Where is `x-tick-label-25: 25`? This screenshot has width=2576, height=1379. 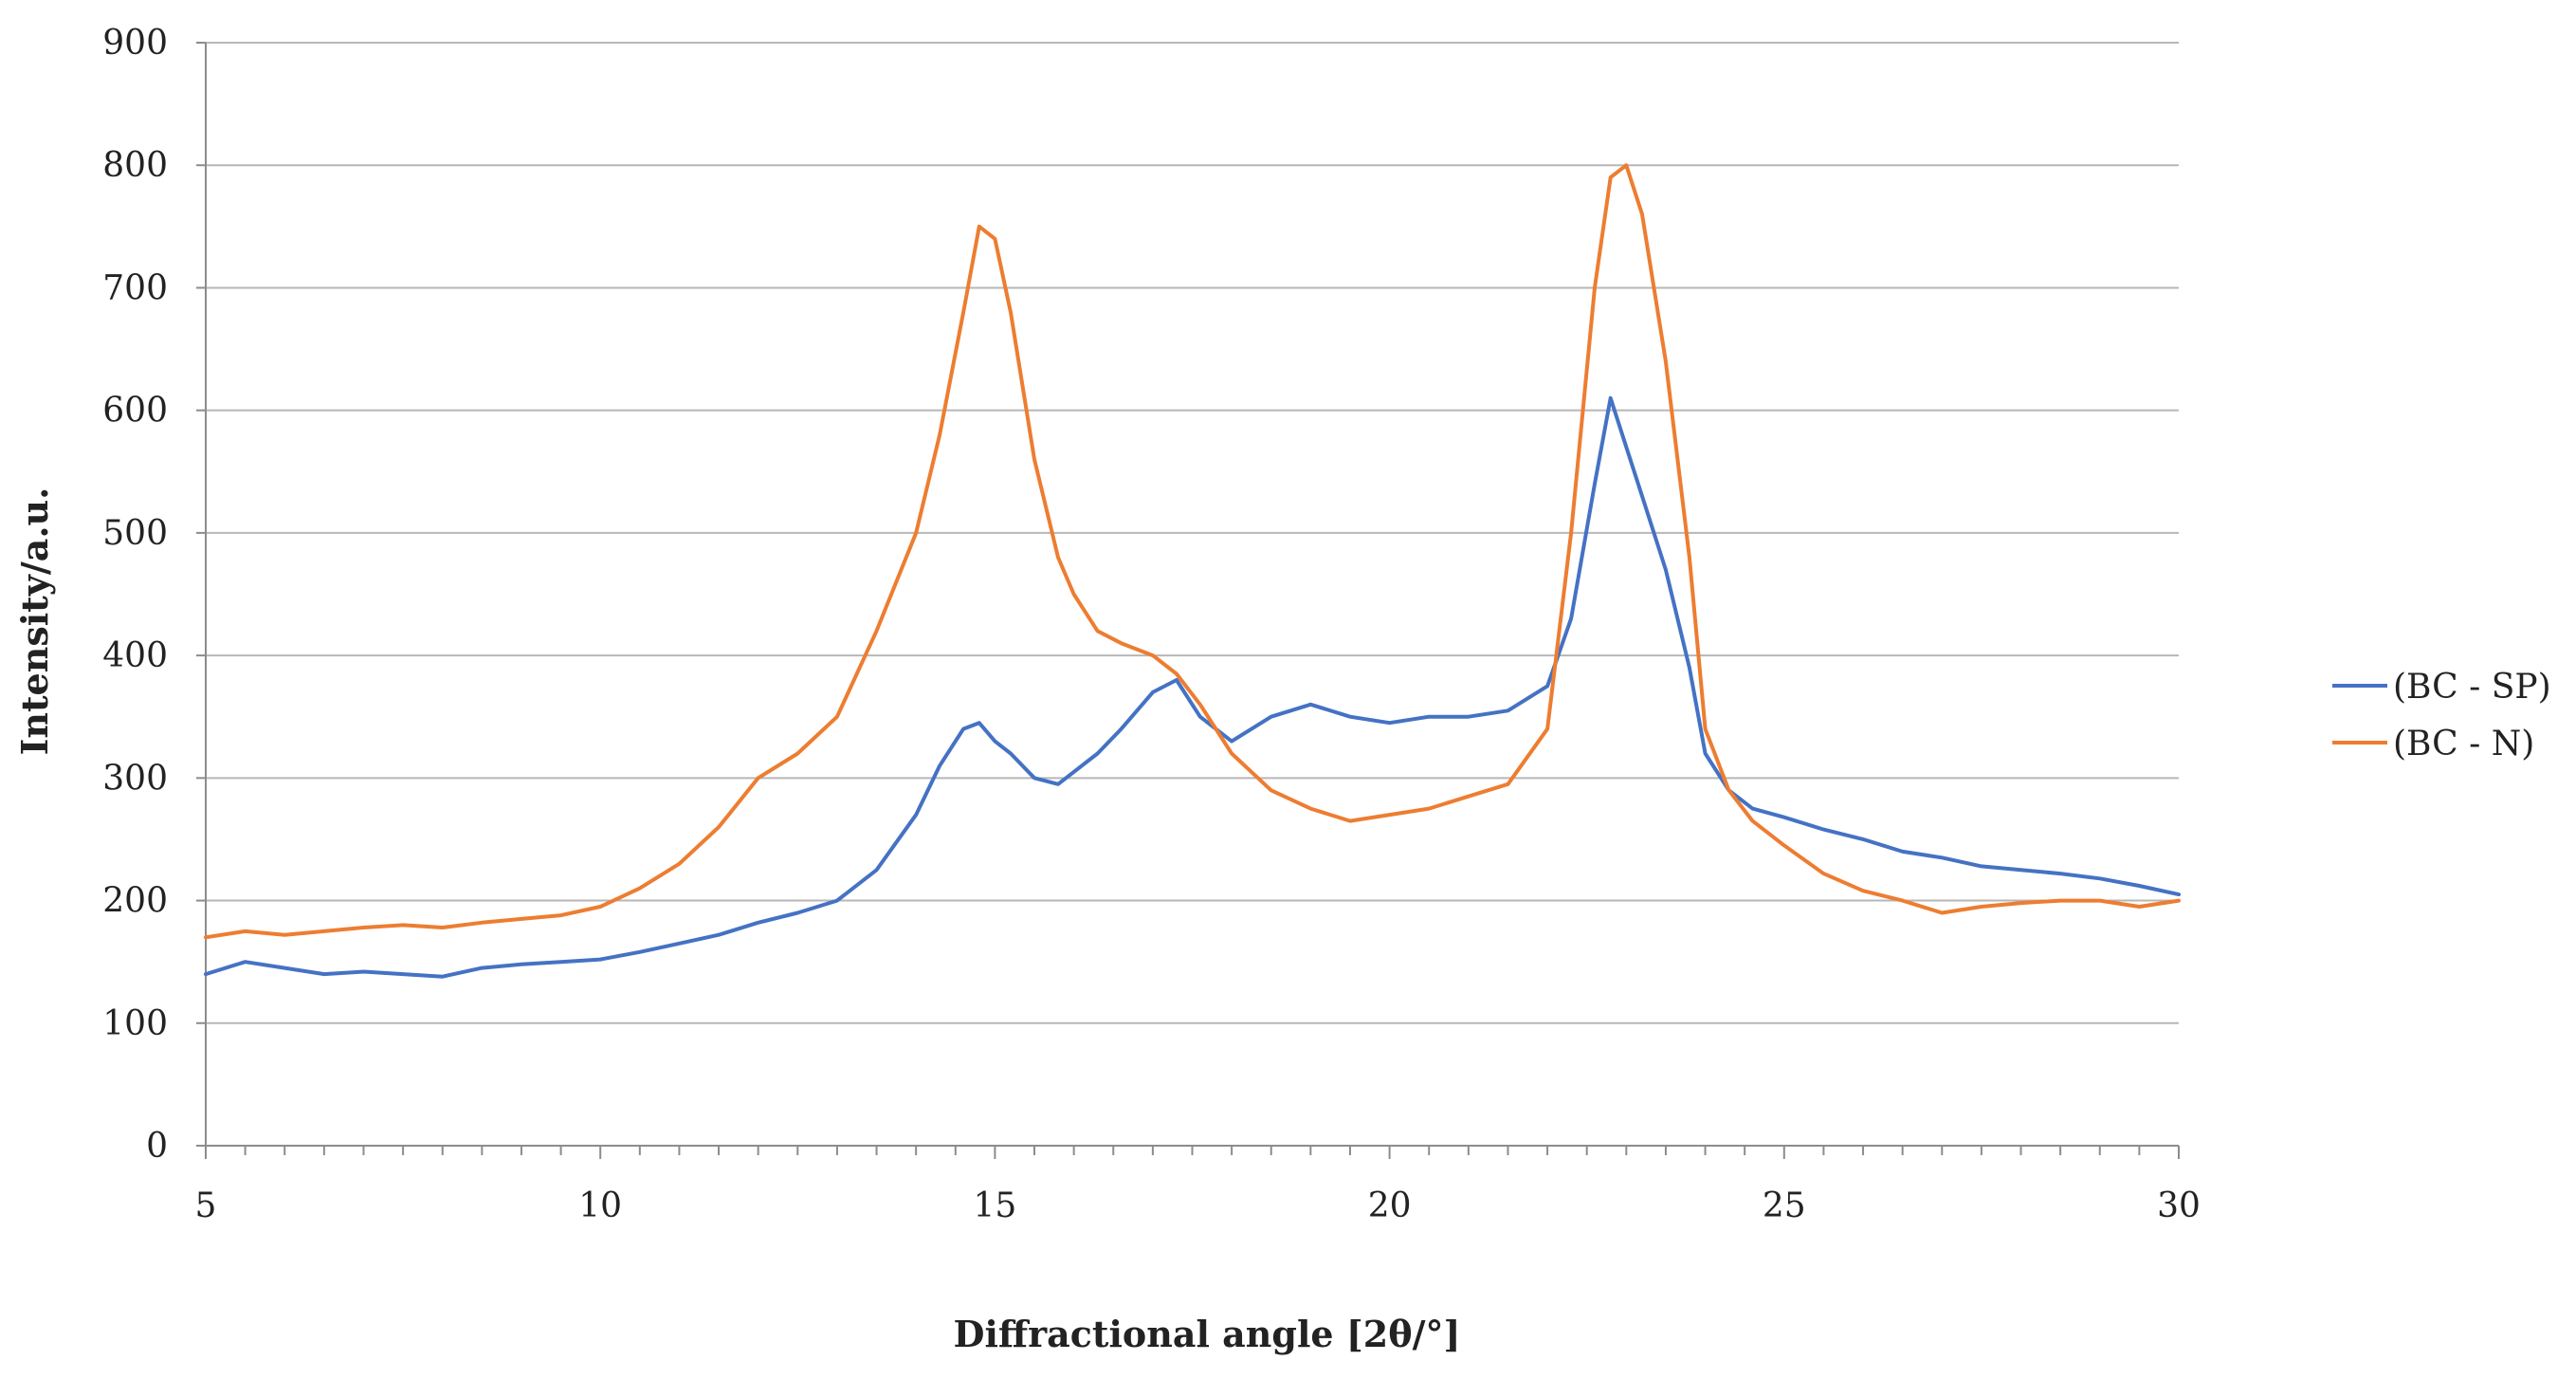
x-tick-label-25: 25 is located at coordinates (1784, 1205).